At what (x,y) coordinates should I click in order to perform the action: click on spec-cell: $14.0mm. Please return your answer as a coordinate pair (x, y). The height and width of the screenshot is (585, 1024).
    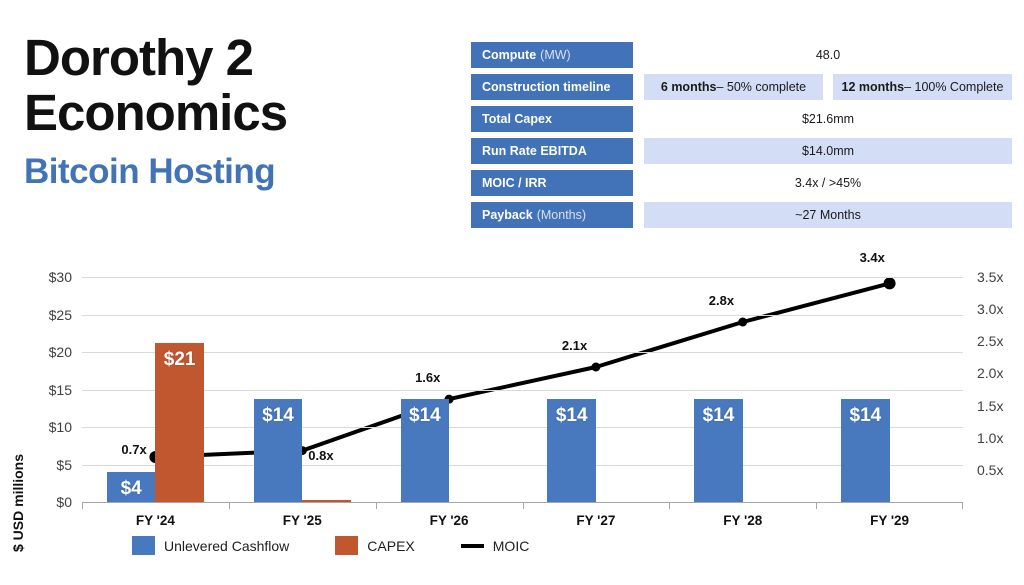
    Looking at the image, I should click on (828, 151).